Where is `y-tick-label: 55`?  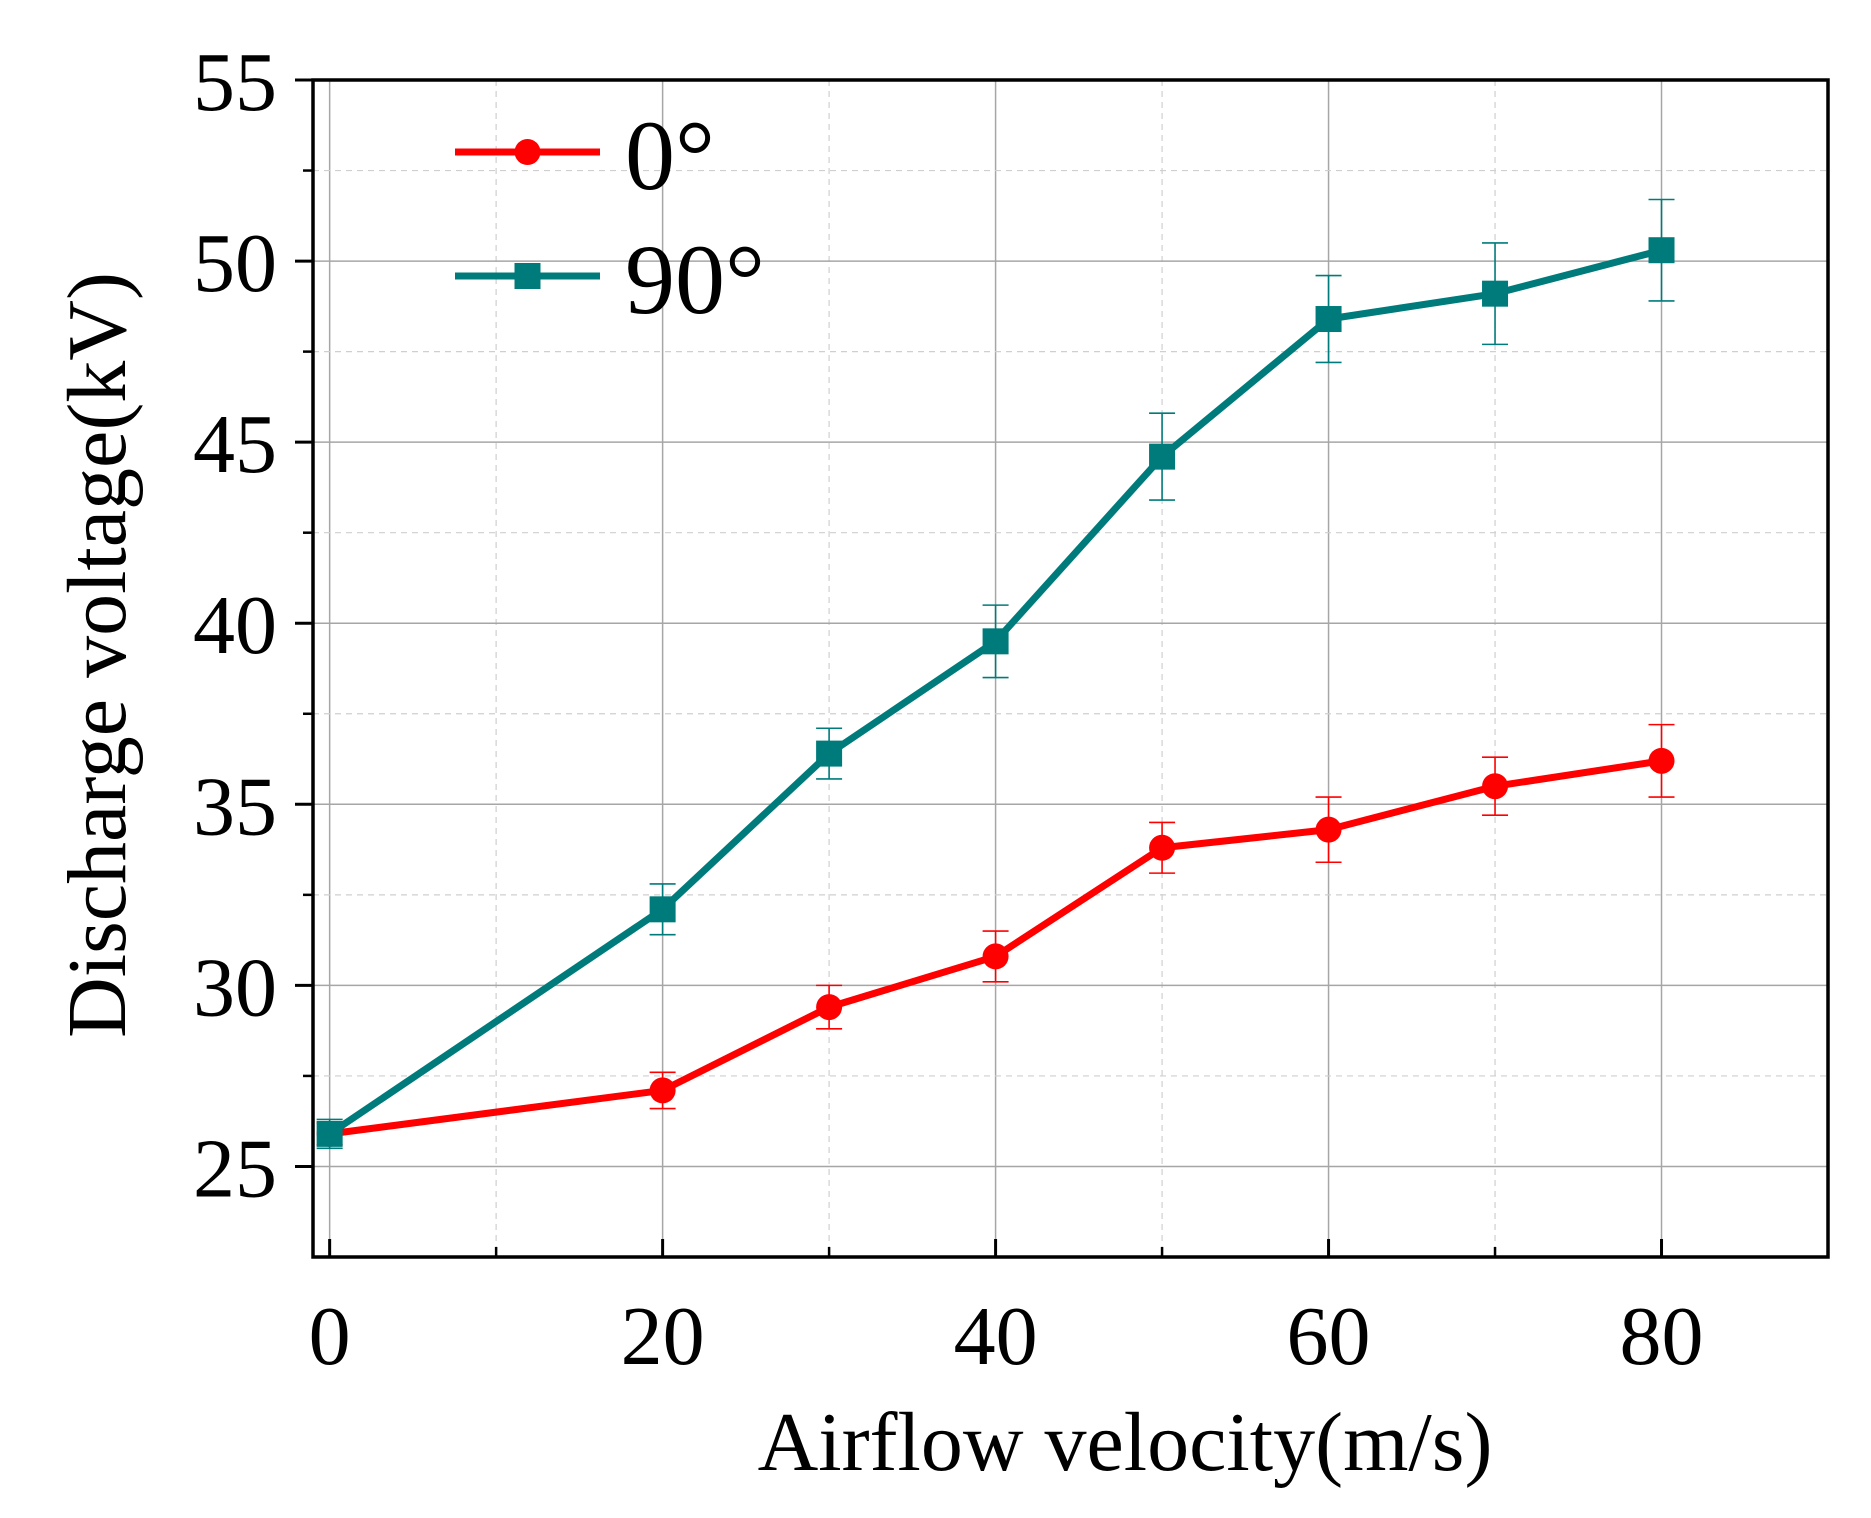
y-tick-label: 55 is located at coordinates (235, 82).